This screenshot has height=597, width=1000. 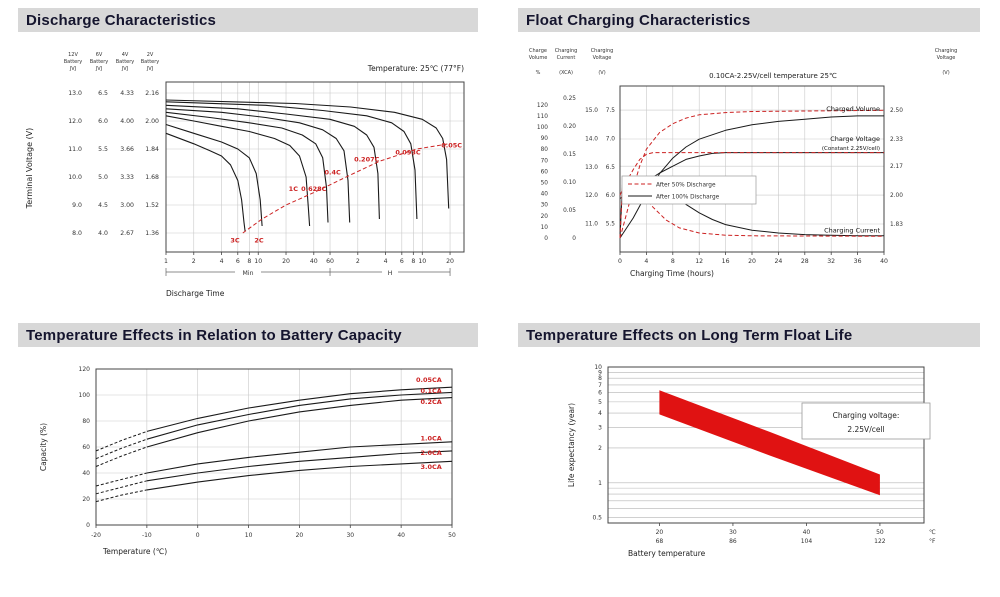 What do you see at coordinates (103, 149) in the screenshot?
I see `svg-text: 5.5` at bounding box center [103, 149].